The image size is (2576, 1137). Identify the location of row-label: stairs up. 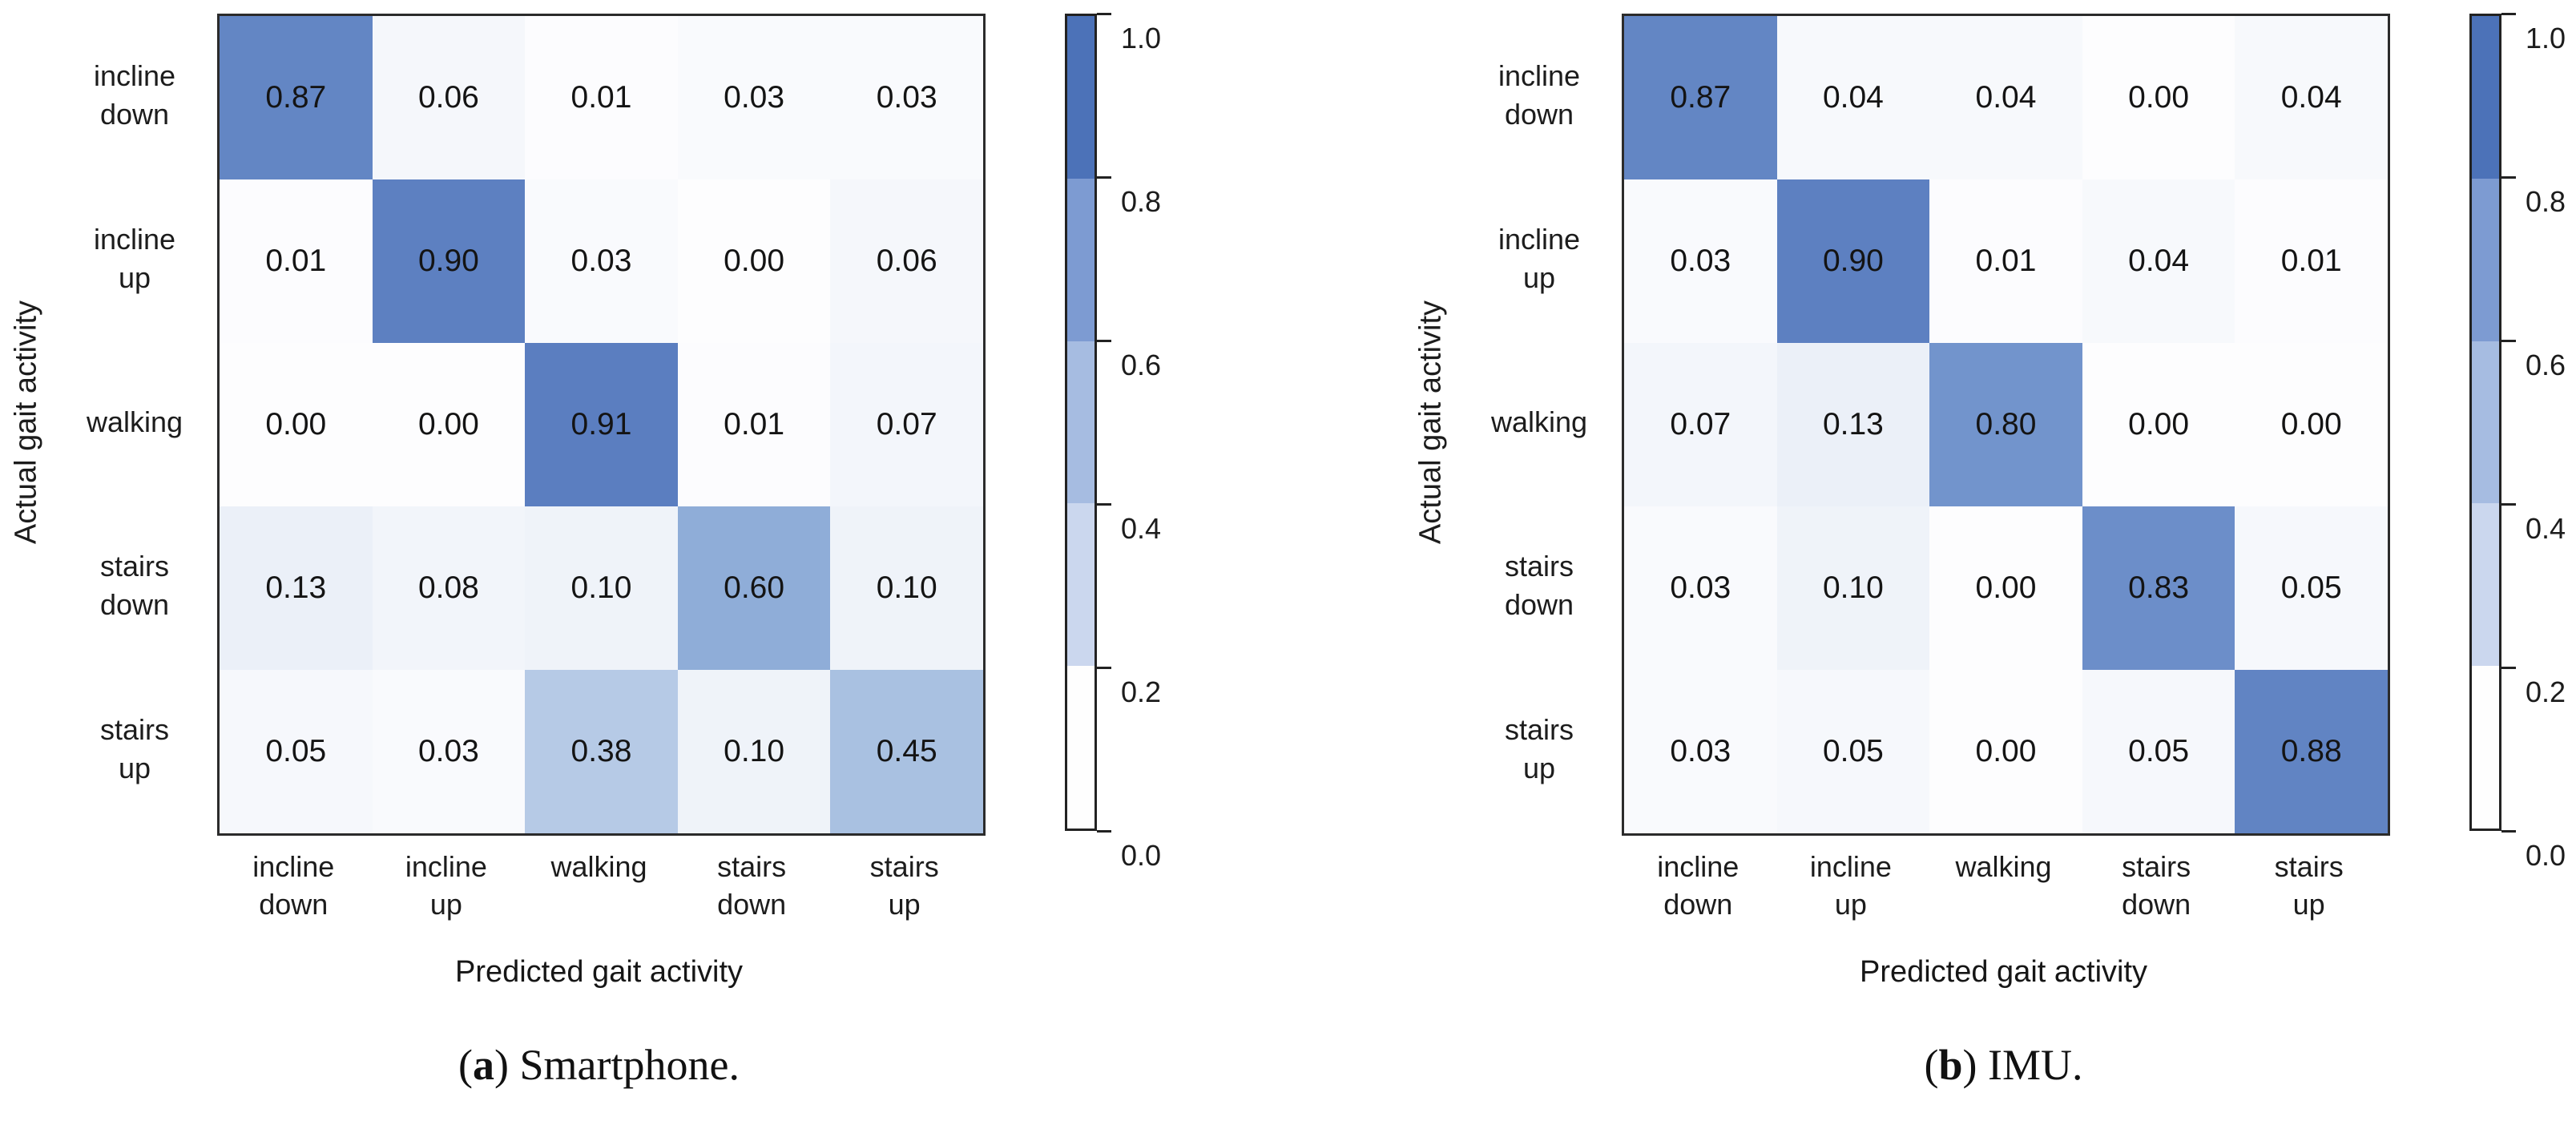
(134, 749).